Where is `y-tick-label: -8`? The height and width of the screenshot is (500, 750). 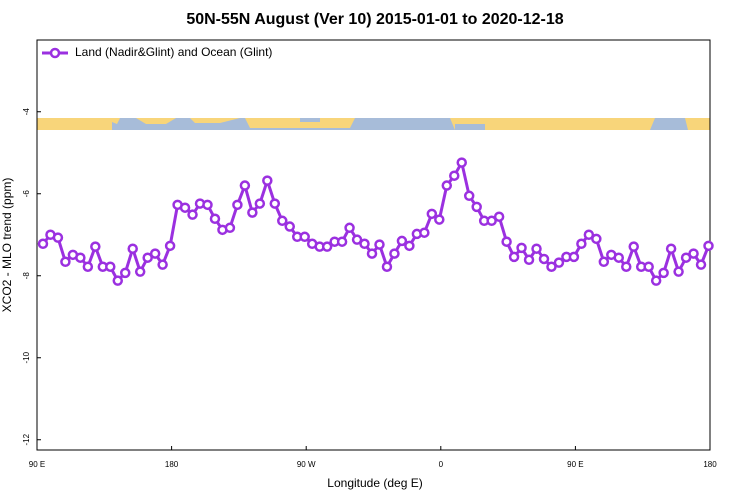
y-tick-label: -8 is located at coordinates (26, 276).